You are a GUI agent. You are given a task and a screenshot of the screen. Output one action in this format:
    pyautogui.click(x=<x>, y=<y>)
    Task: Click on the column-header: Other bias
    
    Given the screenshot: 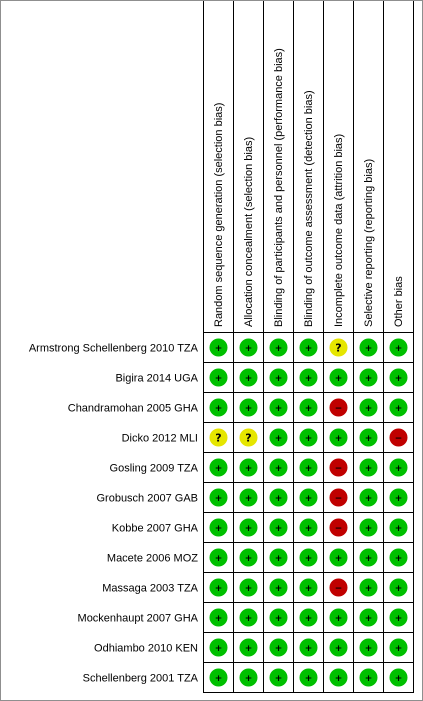 What is the action you would take?
    pyautogui.click(x=399, y=301)
    